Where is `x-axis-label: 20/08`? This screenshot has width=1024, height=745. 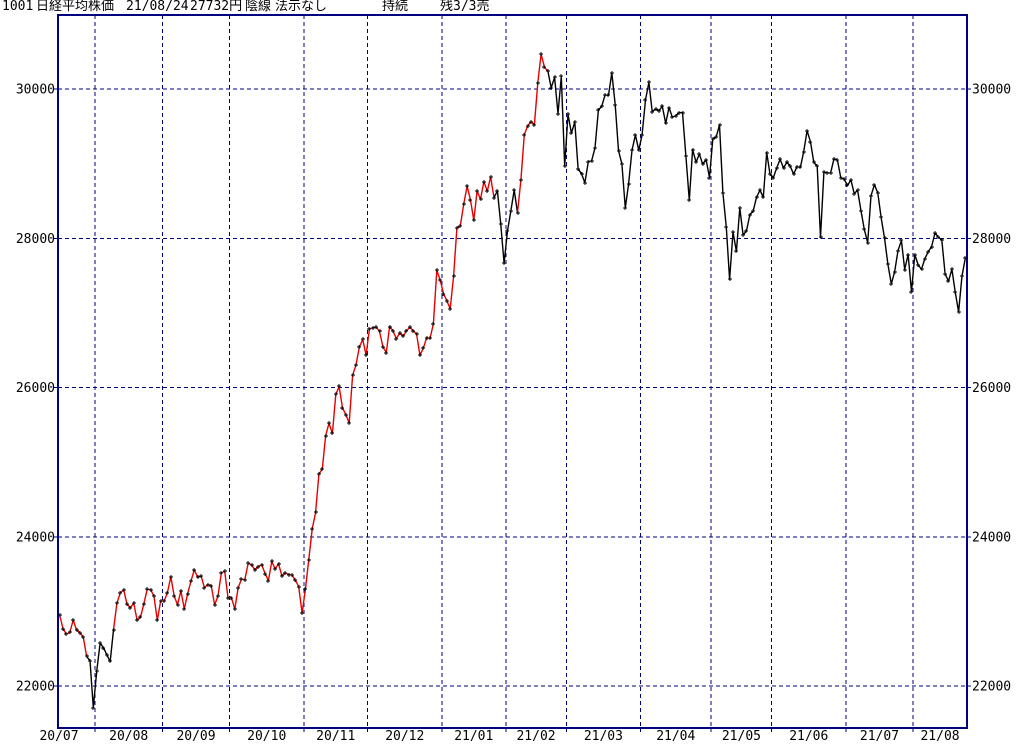 x-axis-label: 20/08 is located at coordinates (128, 736).